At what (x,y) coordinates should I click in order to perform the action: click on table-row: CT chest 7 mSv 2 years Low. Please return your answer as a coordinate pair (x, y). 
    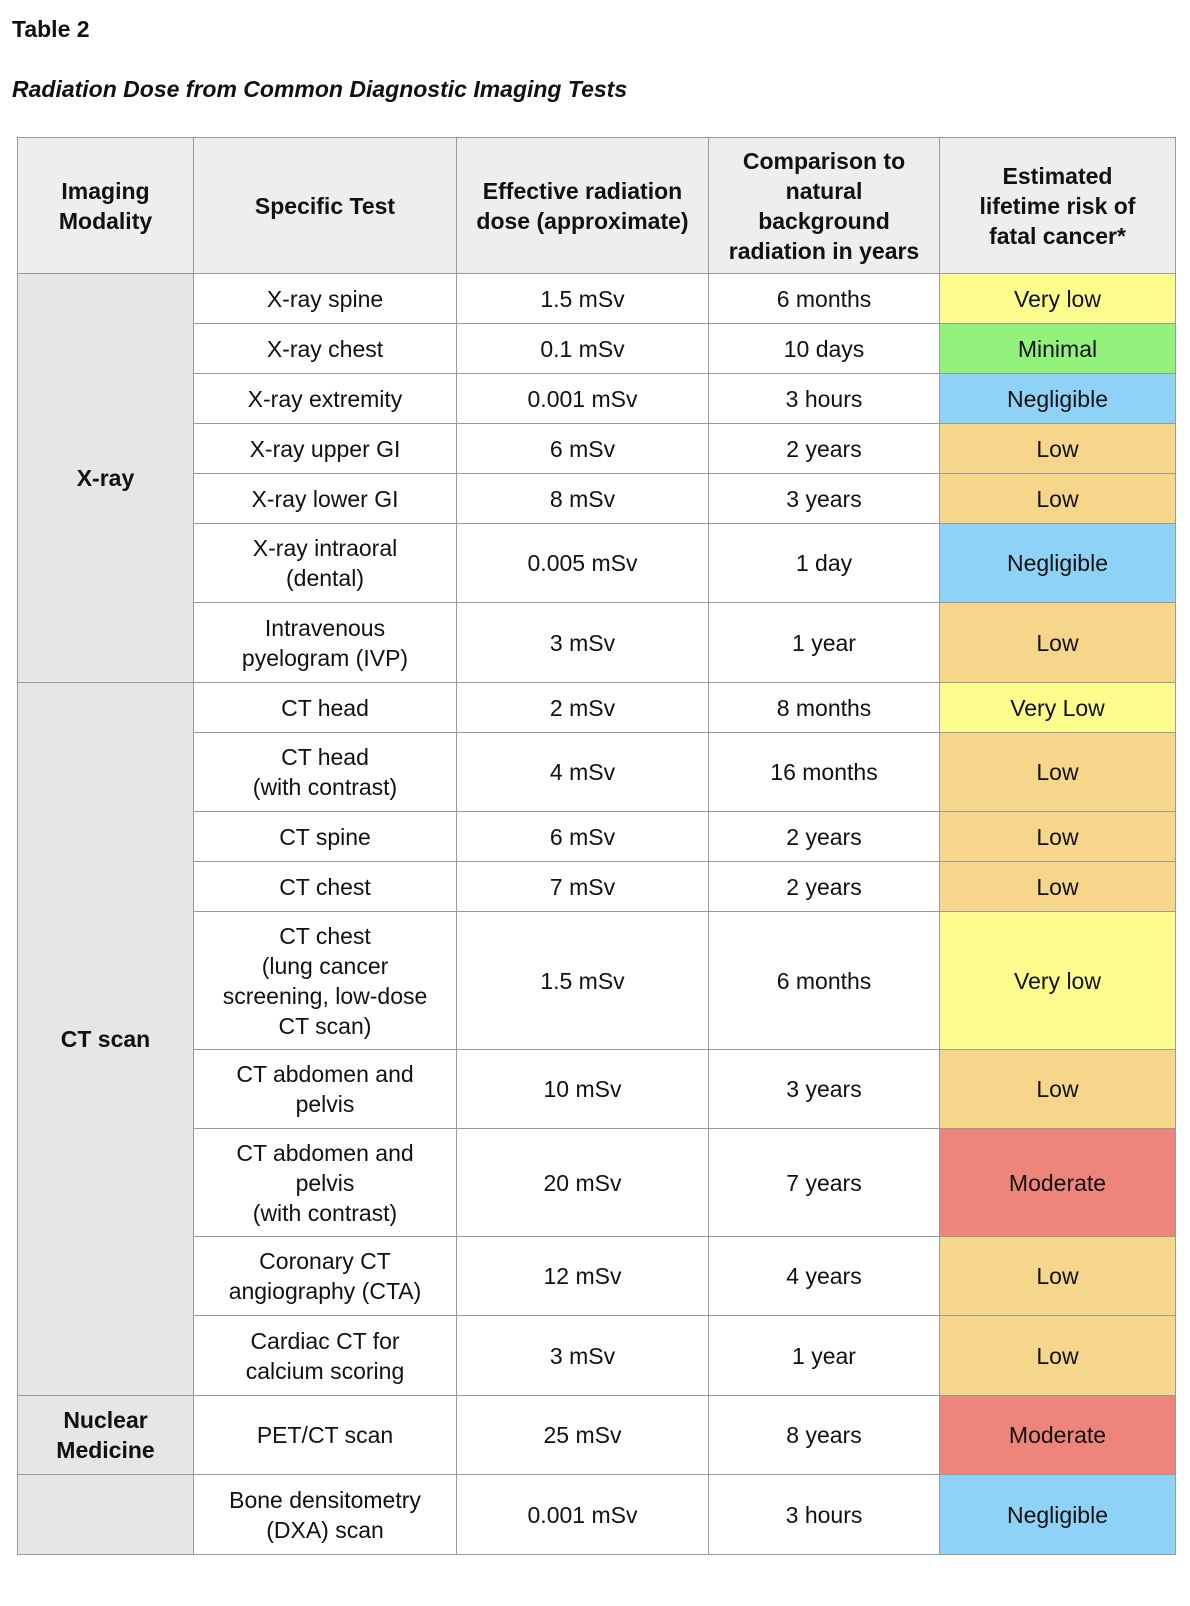
    Looking at the image, I should click on (597, 886).